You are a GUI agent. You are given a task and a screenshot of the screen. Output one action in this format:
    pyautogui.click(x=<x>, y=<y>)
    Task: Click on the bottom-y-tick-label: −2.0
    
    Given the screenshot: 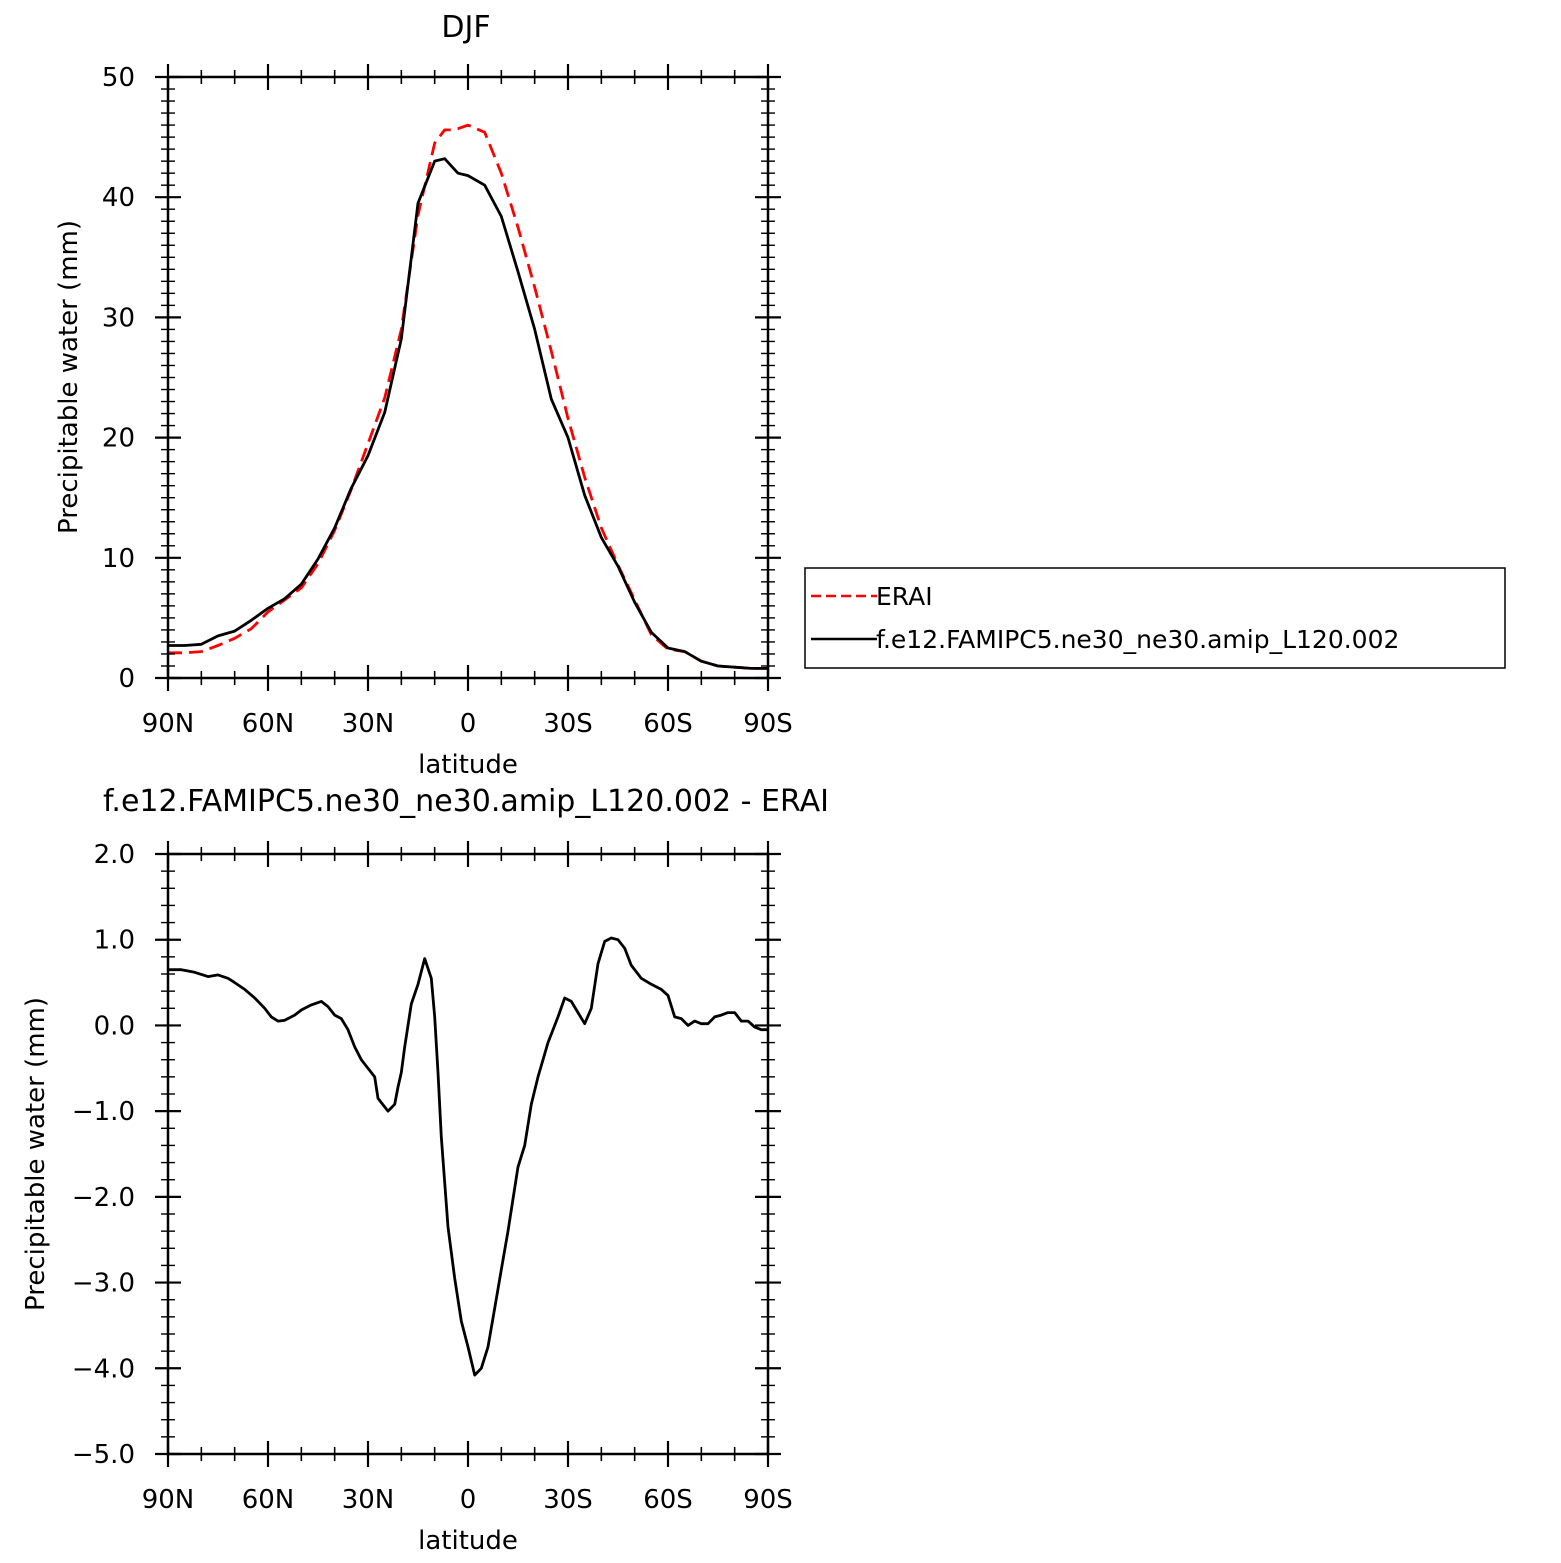 What is the action you would take?
    pyautogui.click(x=103, y=1198)
    